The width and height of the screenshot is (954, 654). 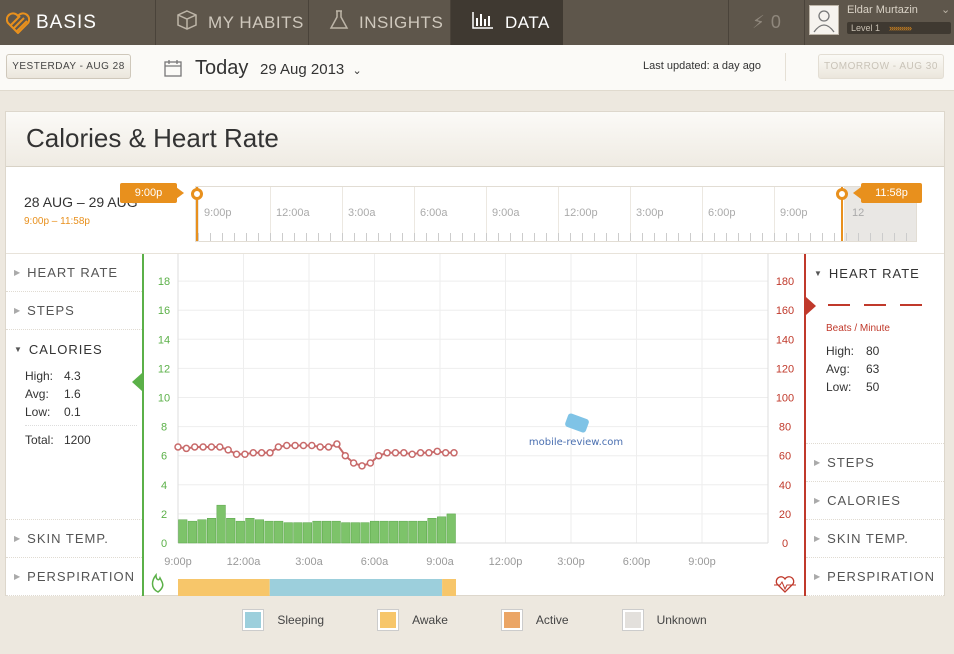 What do you see at coordinates (72, 412) in the screenshot?
I see `calories-low-value: 0.1` at bounding box center [72, 412].